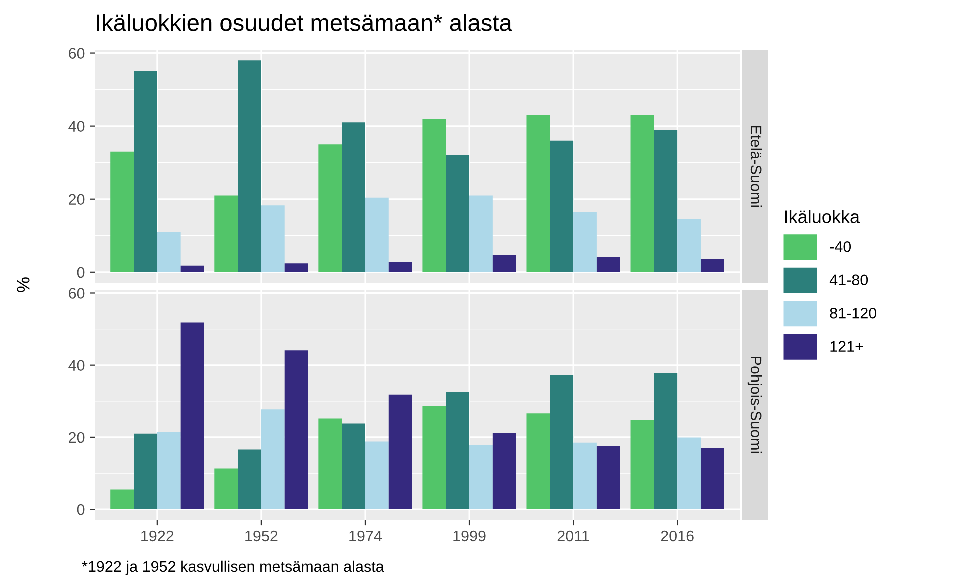  I want to click on legend-label: 81-120, so click(853, 313).